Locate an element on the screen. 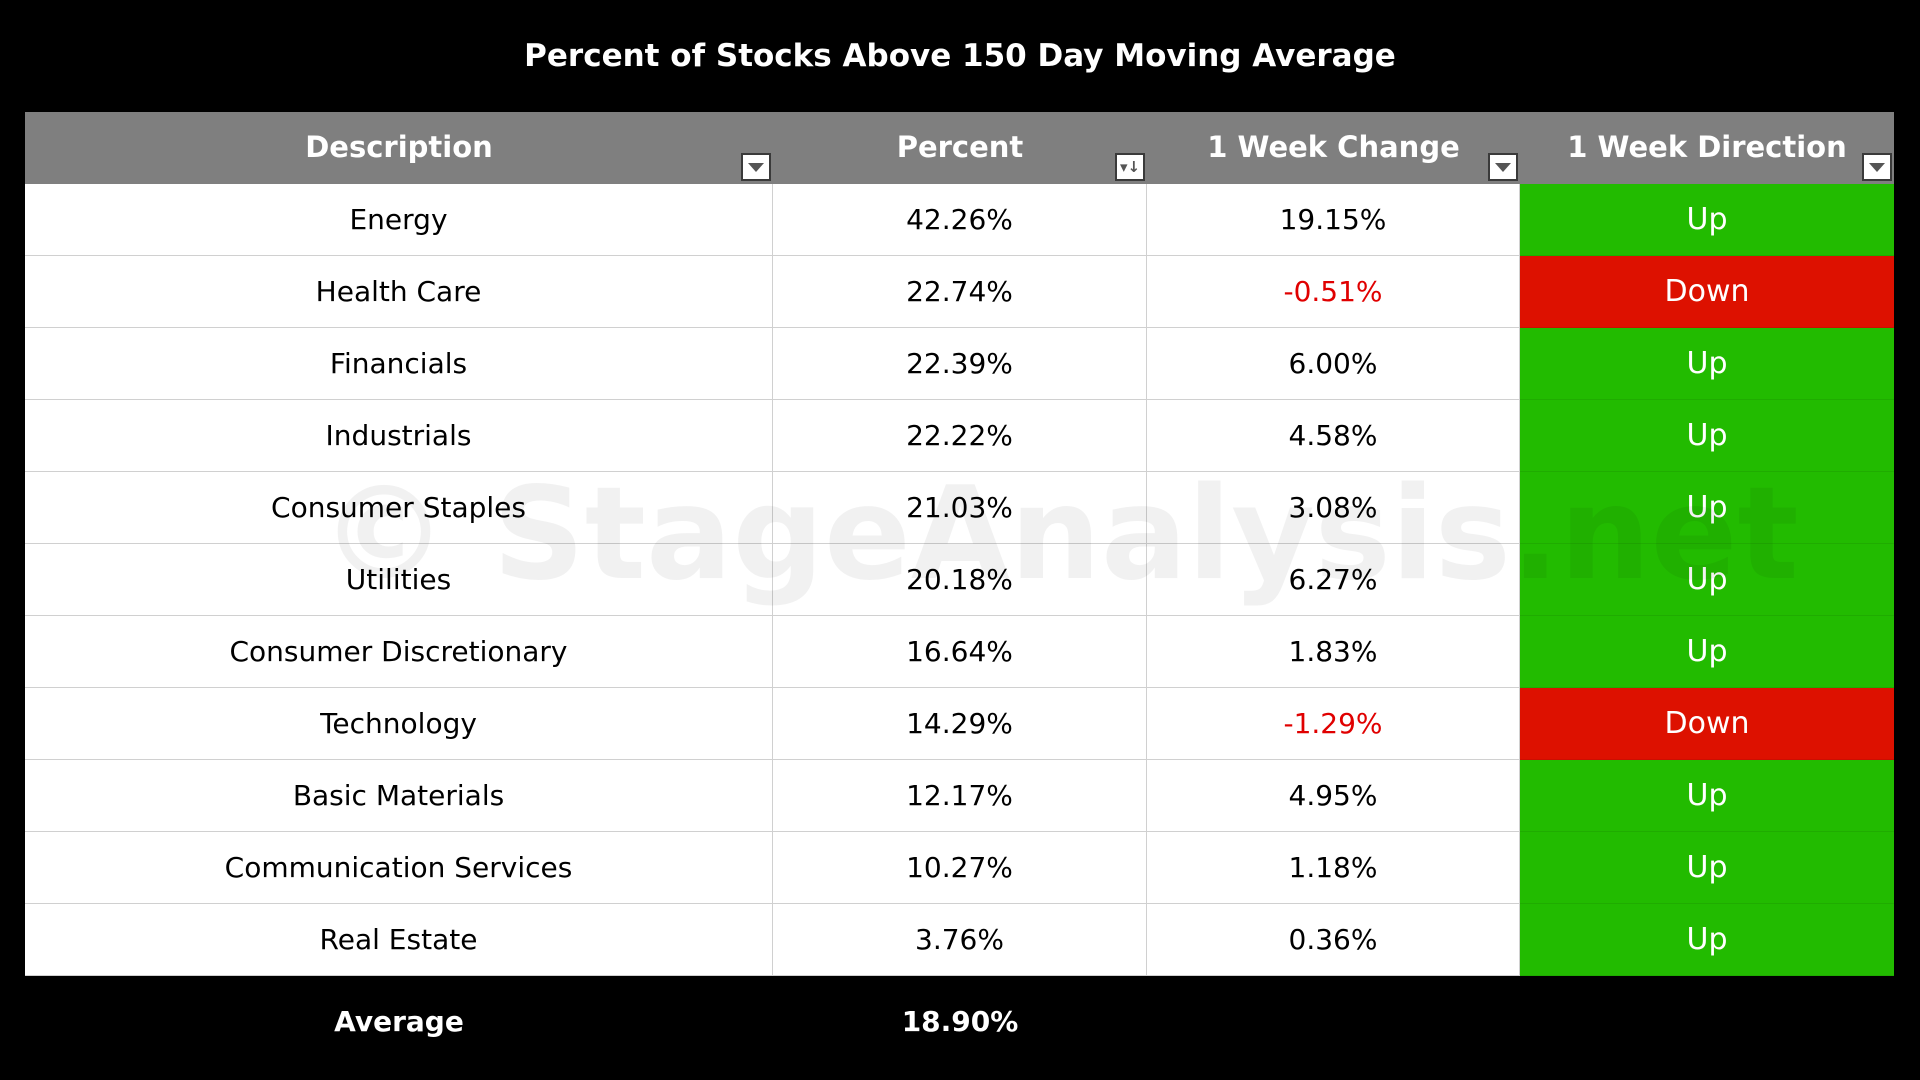 This screenshot has height=1080, width=1920. column-header-label: Description is located at coordinates (399, 146).